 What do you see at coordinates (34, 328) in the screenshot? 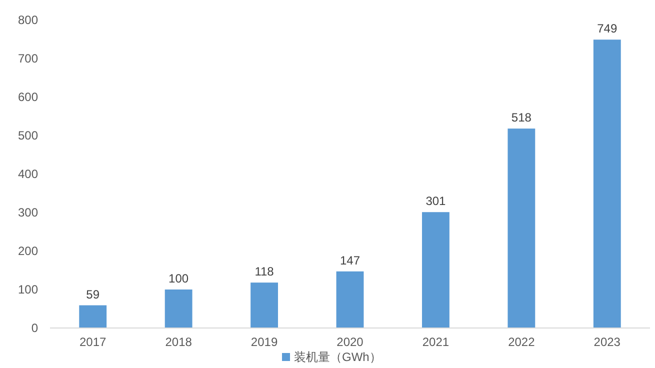
I see `y-tick-label: 0` at bounding box center [34, 328].